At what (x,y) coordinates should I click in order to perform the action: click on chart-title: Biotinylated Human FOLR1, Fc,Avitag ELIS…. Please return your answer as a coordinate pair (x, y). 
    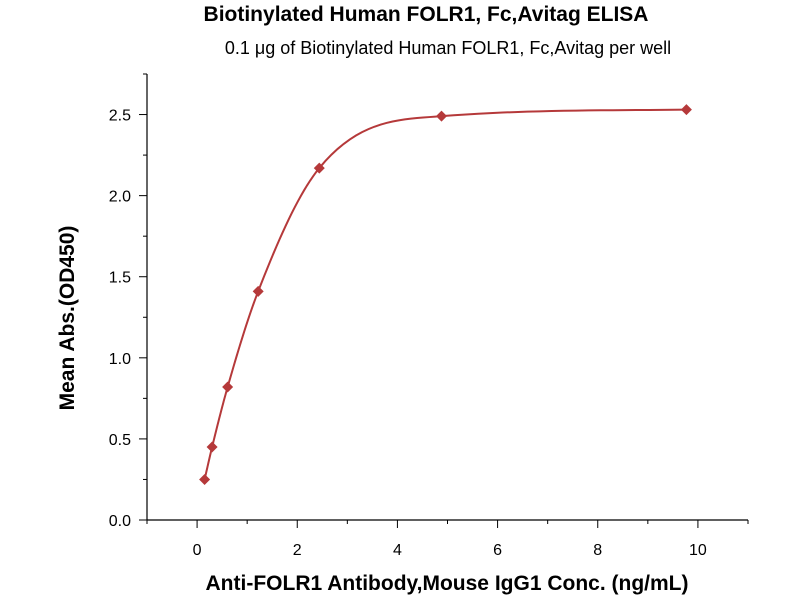
    Looking at the image, I should click on (426, 14).